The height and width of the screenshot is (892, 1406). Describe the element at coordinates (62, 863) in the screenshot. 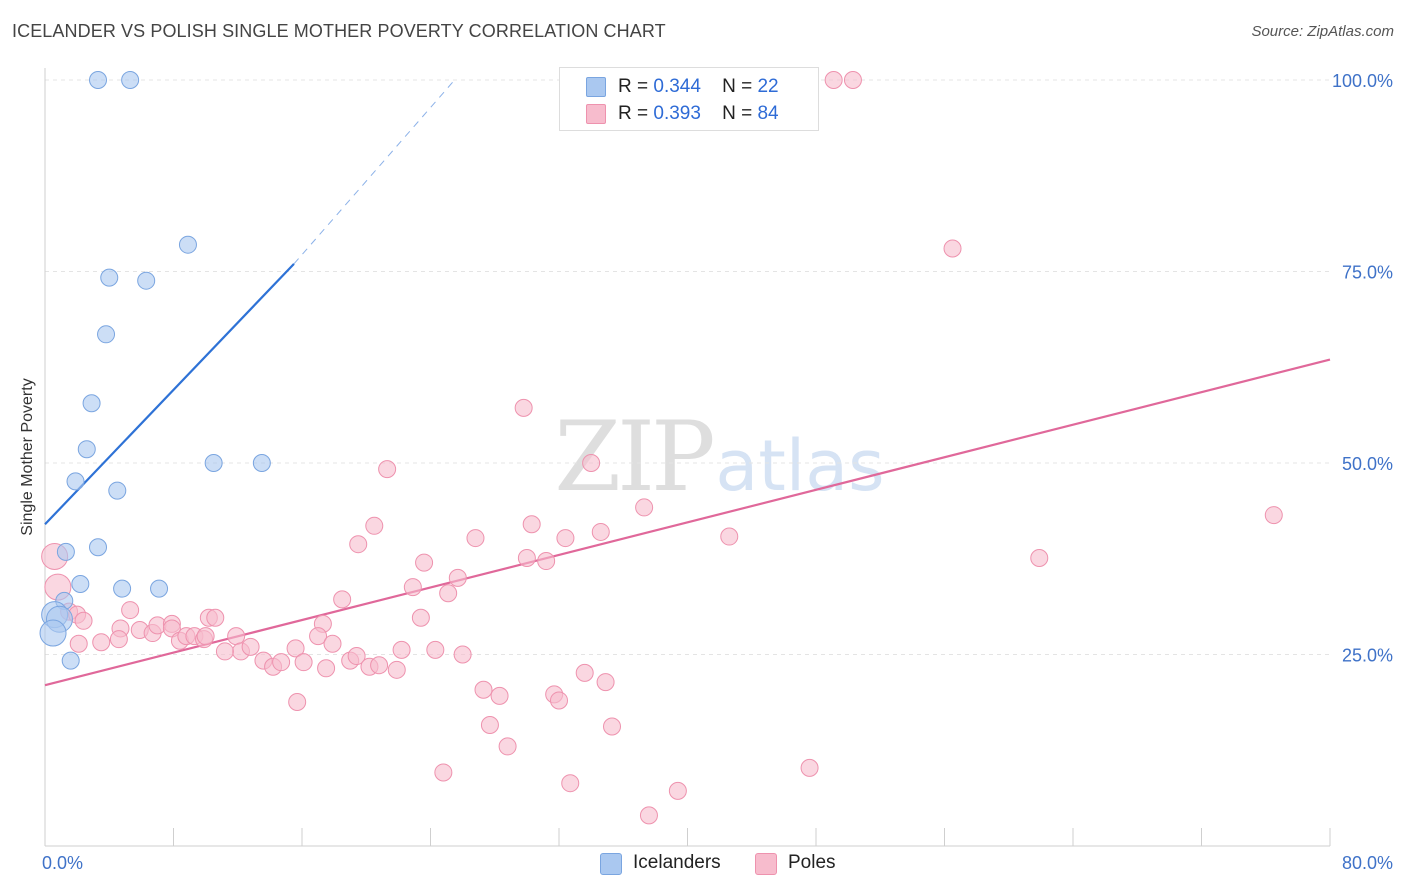

I see `x-tick-label-min: 0.0%` at that location.